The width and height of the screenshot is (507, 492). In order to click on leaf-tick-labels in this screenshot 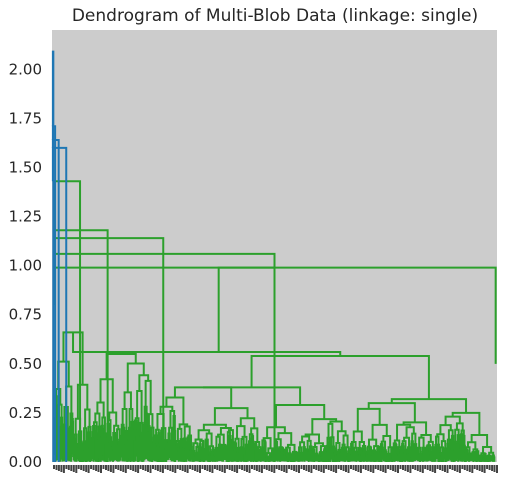, I will do `click(275, 469)`.